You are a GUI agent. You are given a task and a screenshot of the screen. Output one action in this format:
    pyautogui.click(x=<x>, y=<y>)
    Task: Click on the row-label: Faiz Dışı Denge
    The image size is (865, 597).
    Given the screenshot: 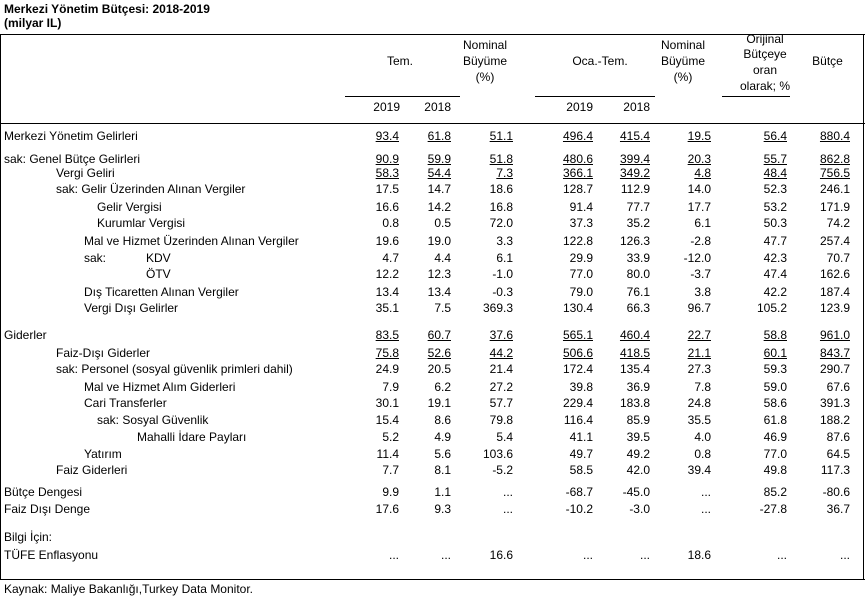 What is the action you would take?
    pyautogui.click(x=47, y=509)
    